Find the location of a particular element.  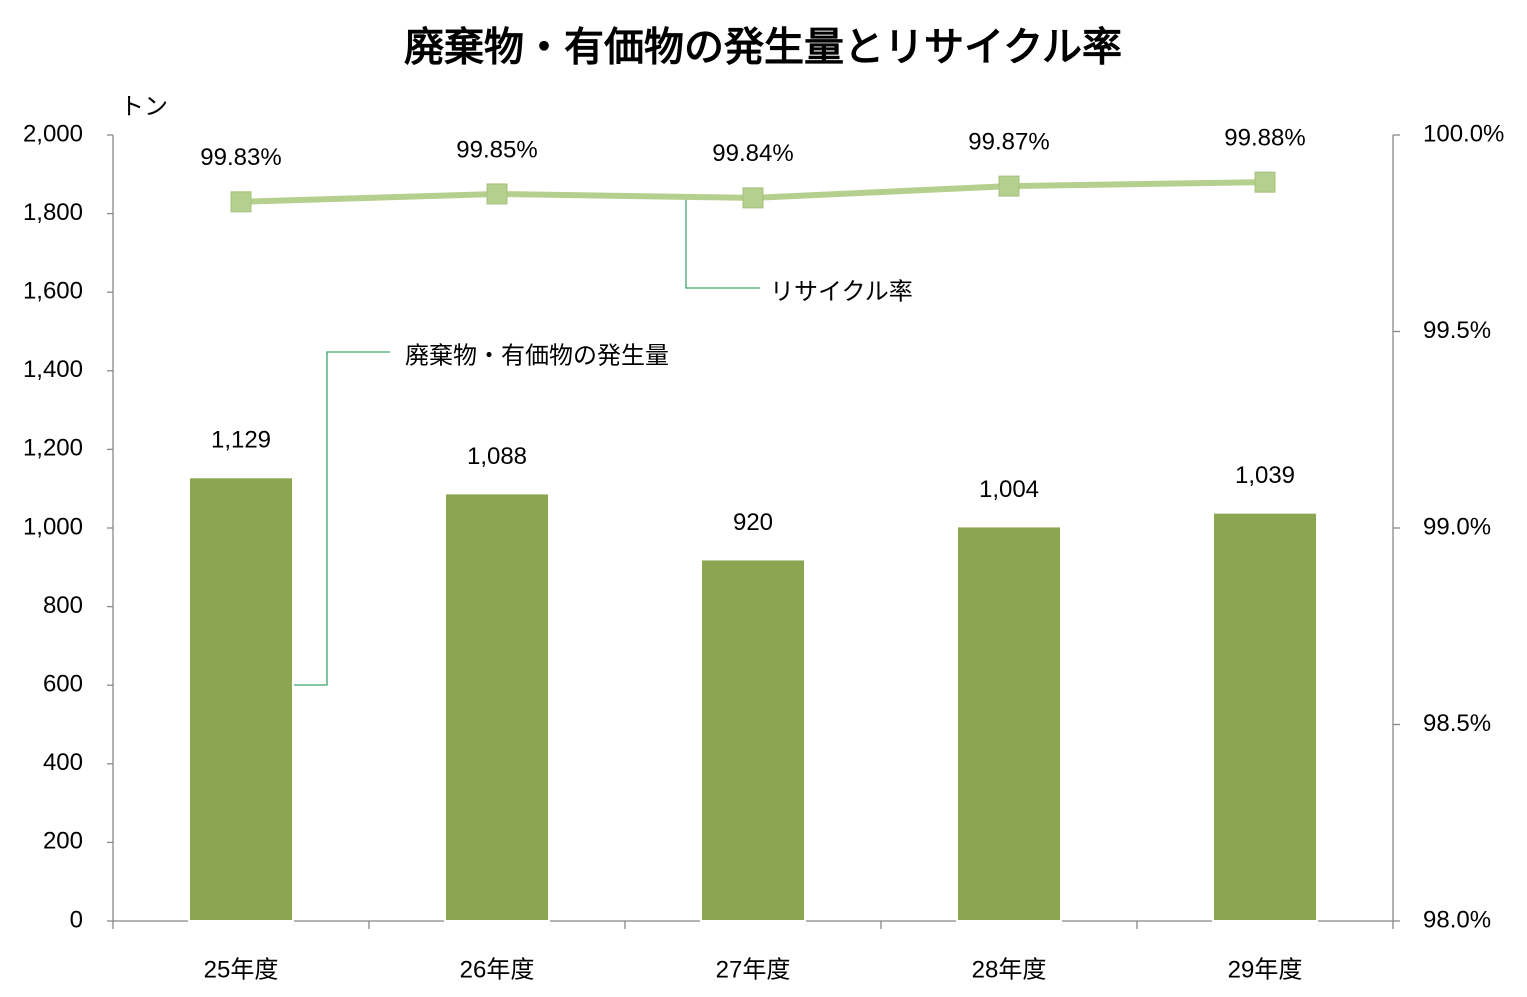

y-tick-label: 2,000 is located at coordinates (53, 133).